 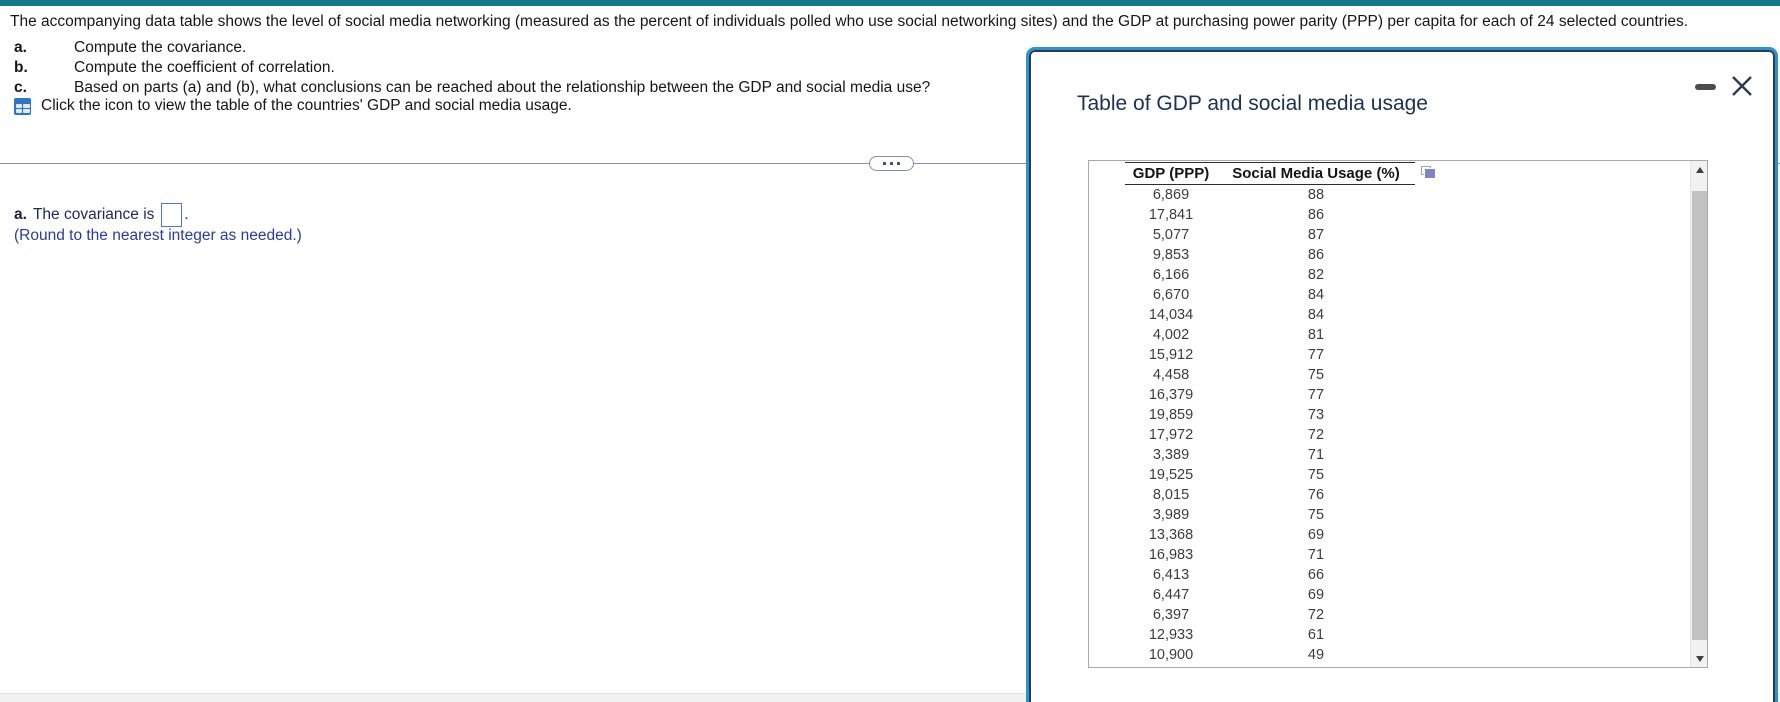 I want to click on part-a-label: a., so click(x=20, y=47).